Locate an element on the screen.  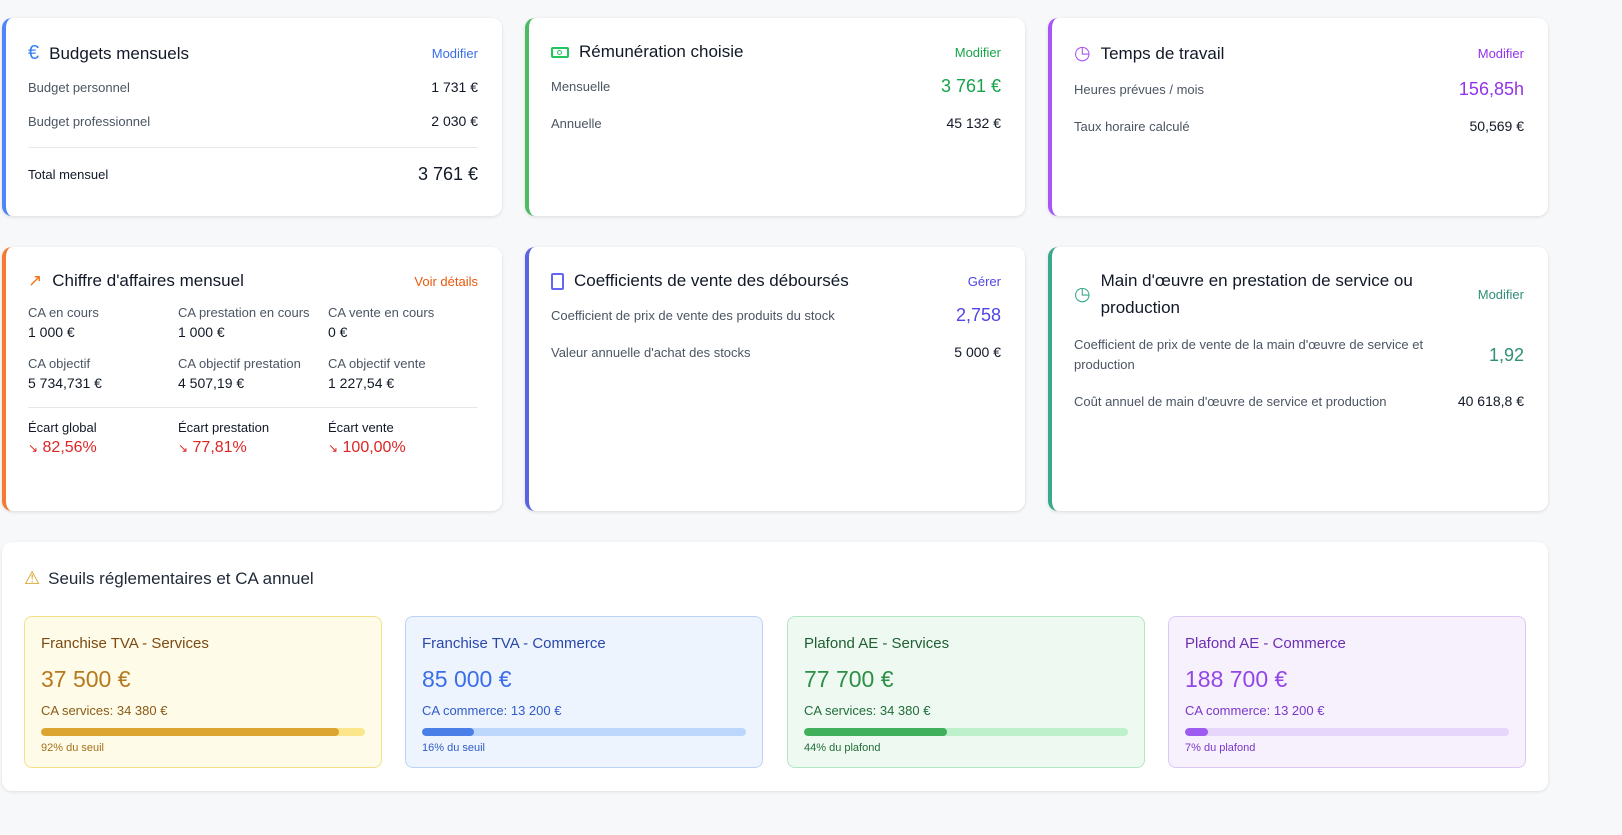
ca-item: CA objectif 5 734,731 € is located at coordinates (103, 373).